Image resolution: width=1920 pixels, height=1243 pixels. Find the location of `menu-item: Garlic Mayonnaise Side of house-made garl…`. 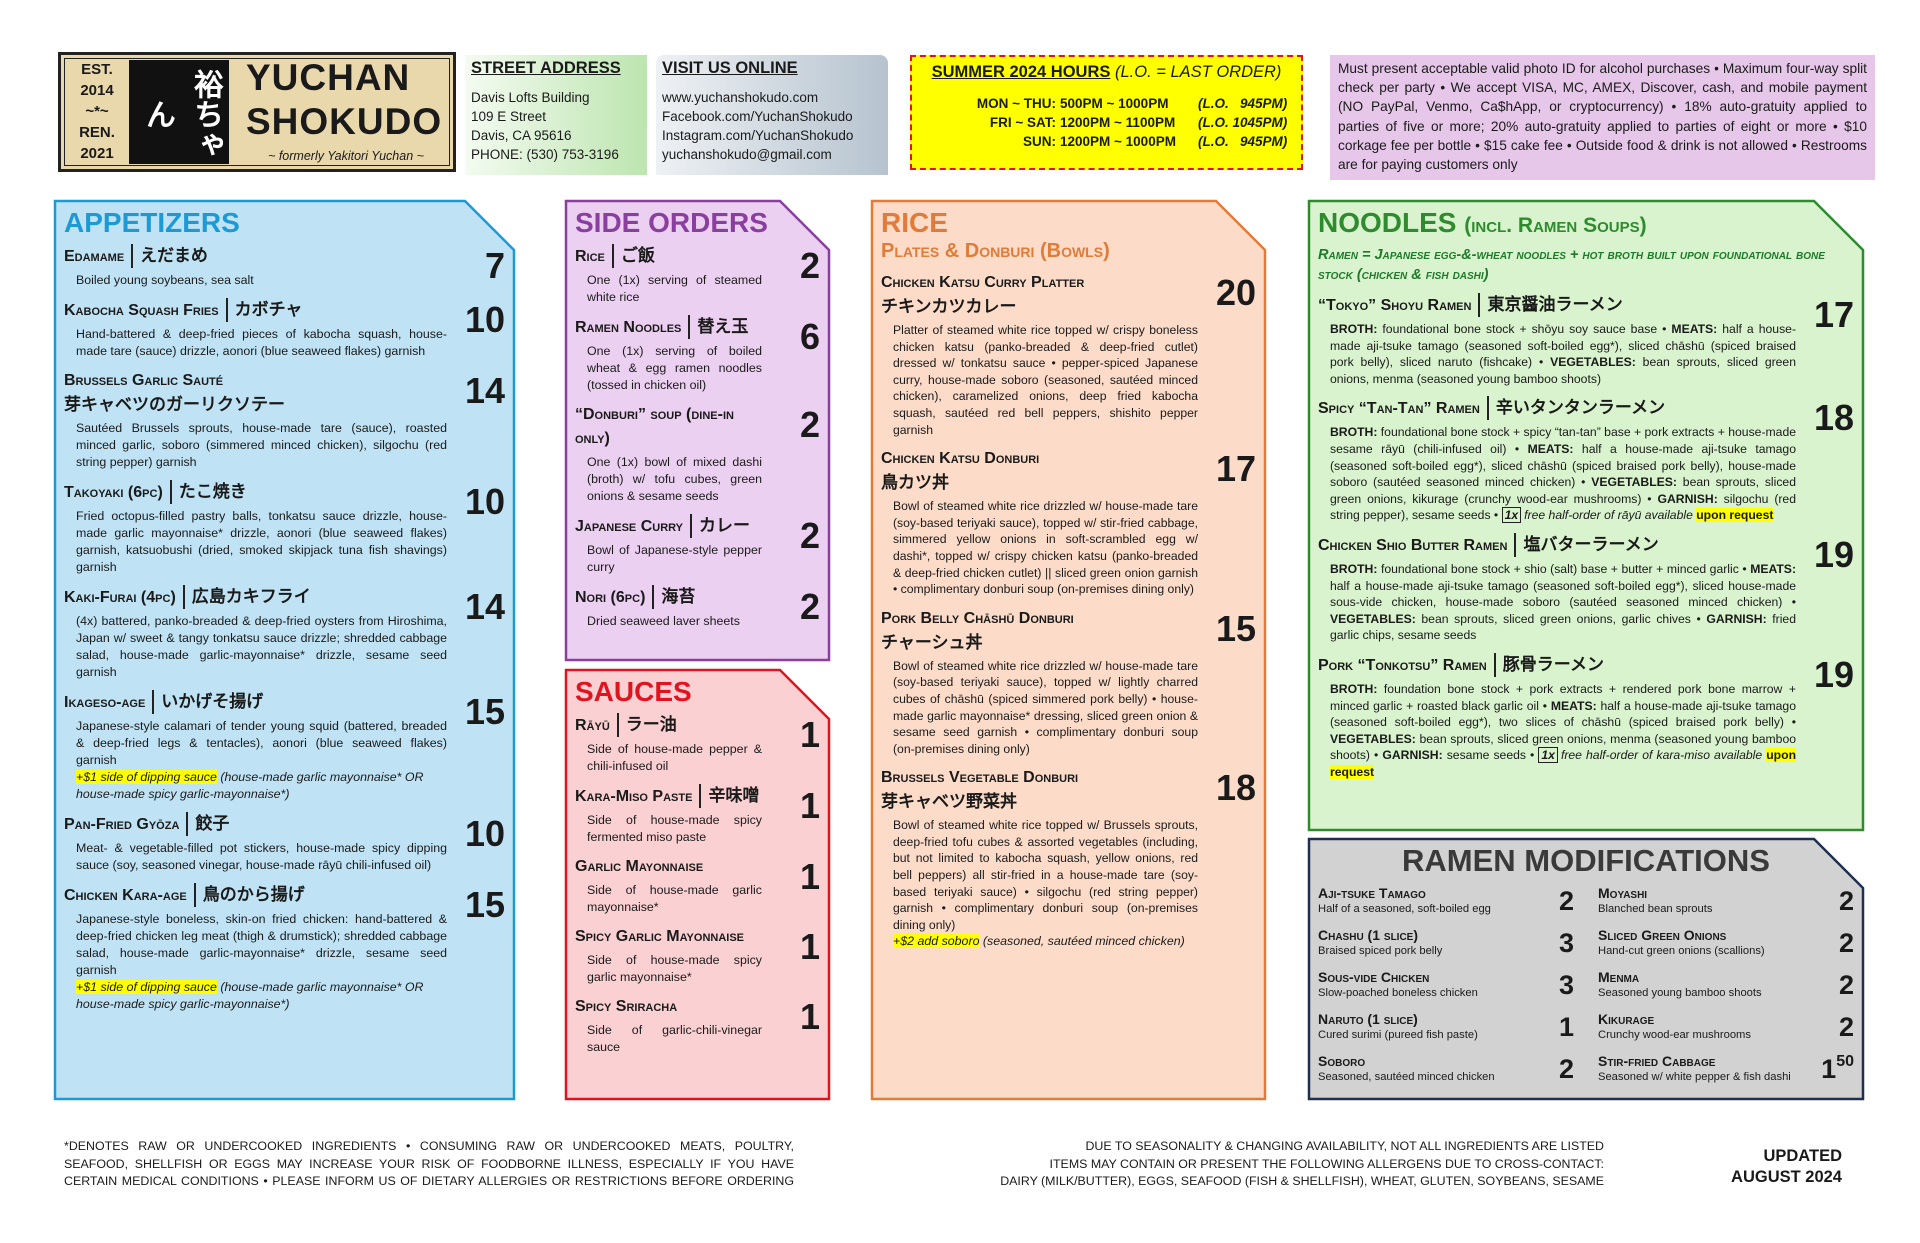

menu-item: Garlic Mayonnaise Side of house-made garl… is located at coordinates (697, 885).